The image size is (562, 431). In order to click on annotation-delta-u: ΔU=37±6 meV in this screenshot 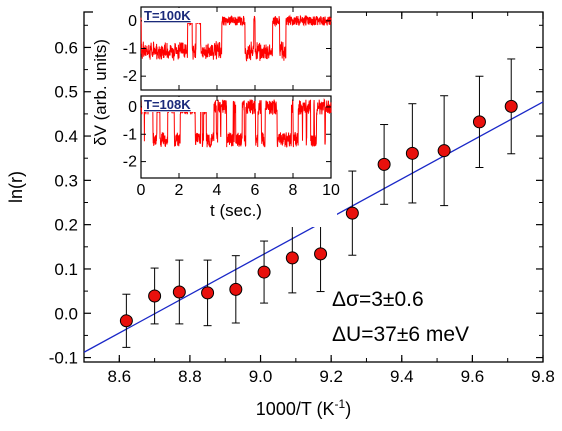, I will do `click(400, 334)`.